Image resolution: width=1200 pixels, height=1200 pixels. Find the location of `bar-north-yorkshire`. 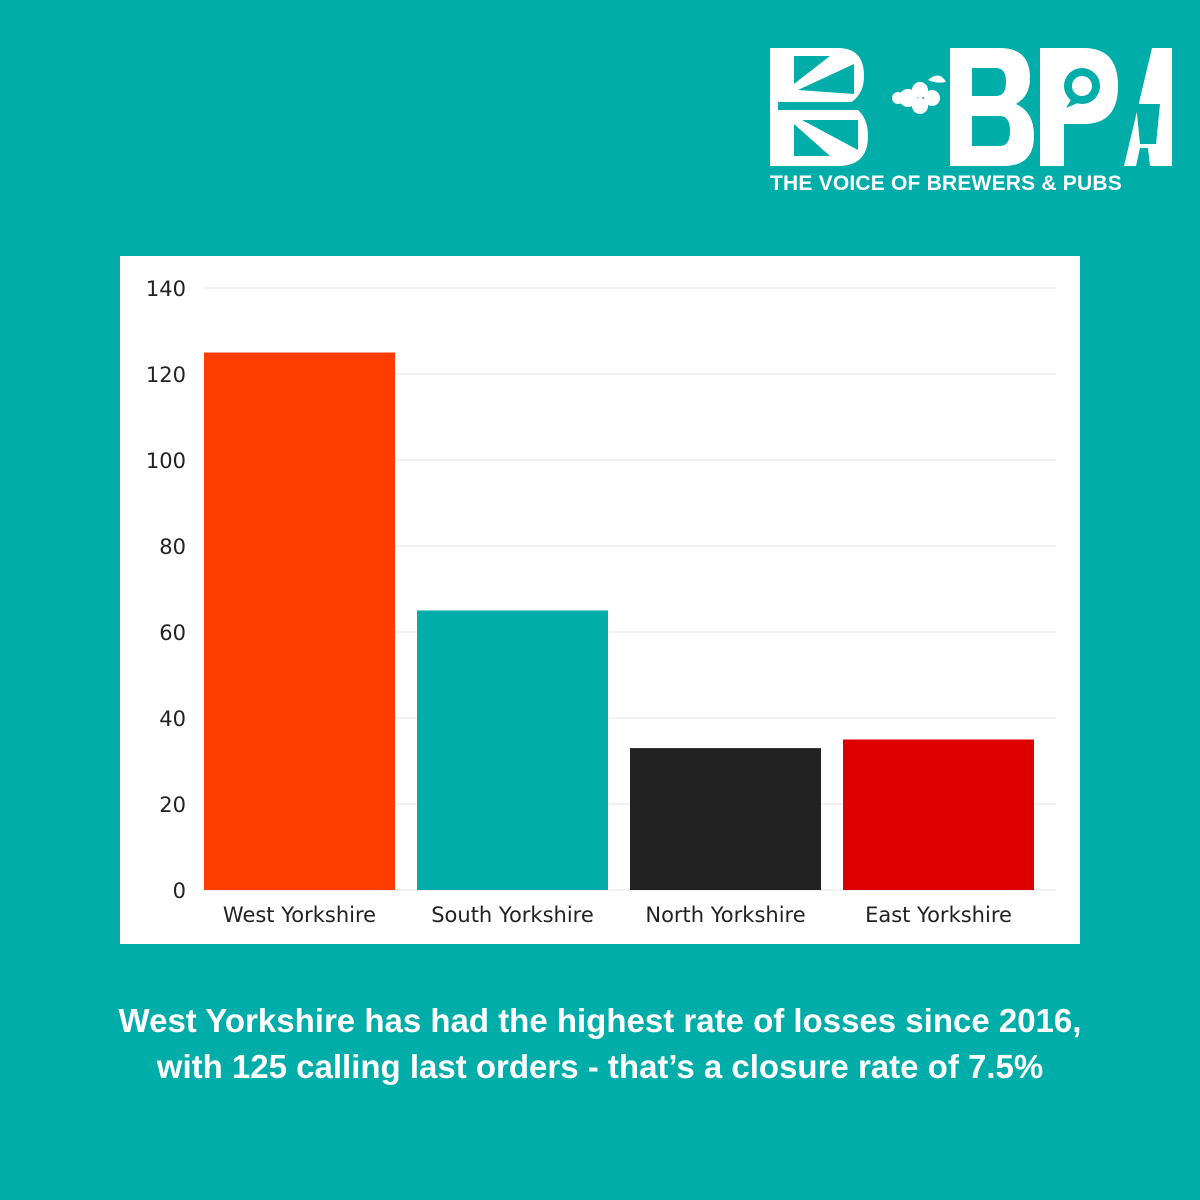

bar-north-yorkshire is located at coordinates (725, 819).